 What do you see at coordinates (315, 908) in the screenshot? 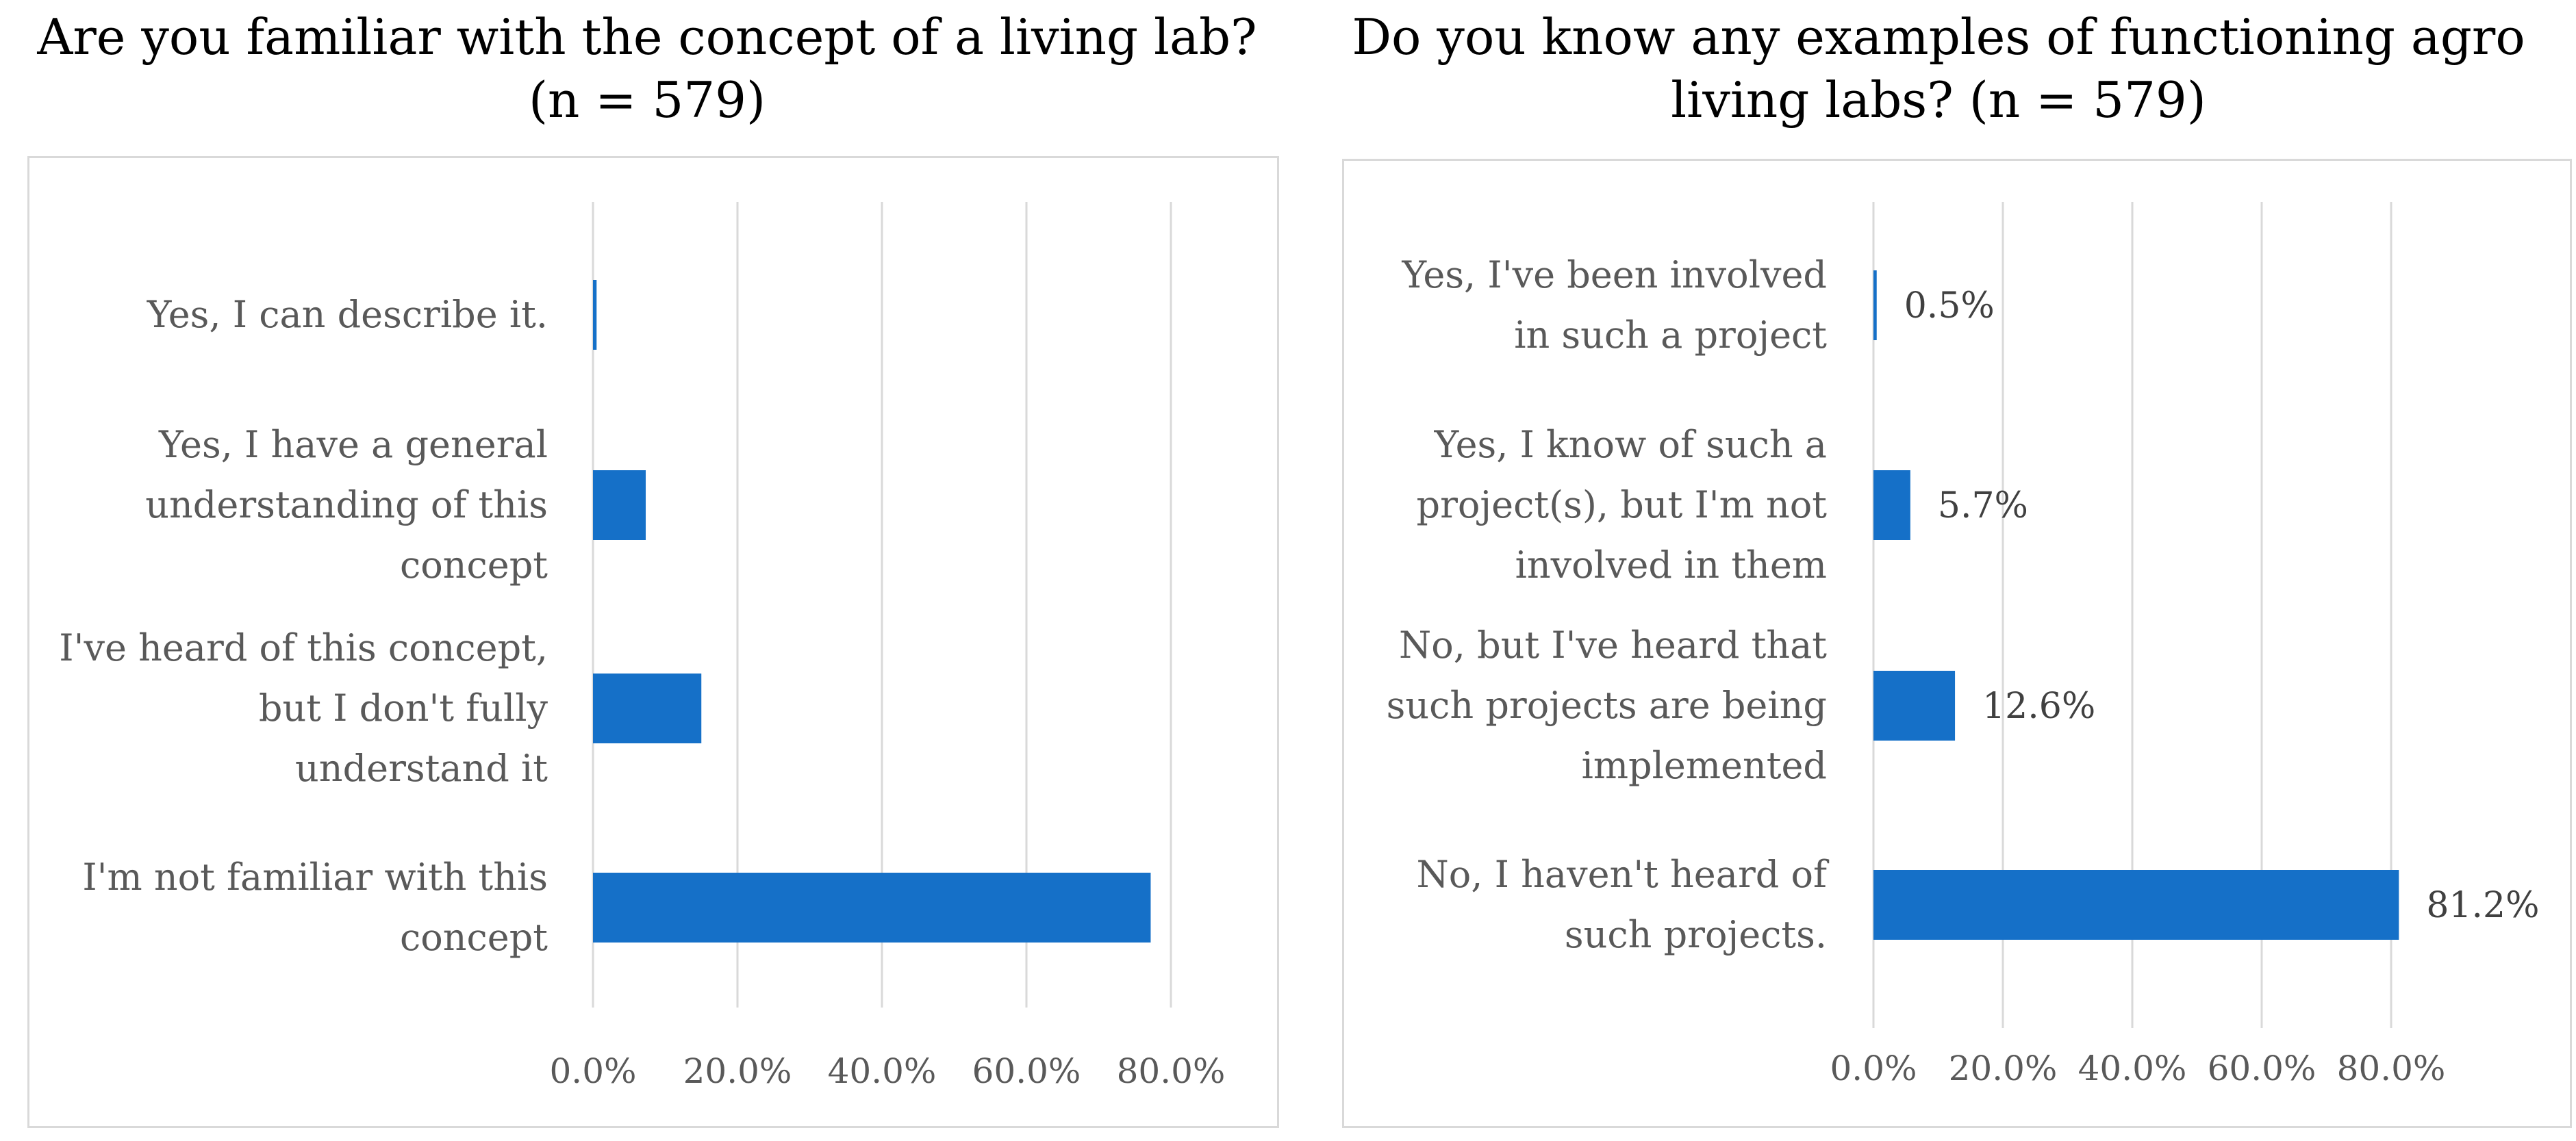
I see `chart1-category-label: I'm not familiar with this concept` at bounding box center [315, 908].